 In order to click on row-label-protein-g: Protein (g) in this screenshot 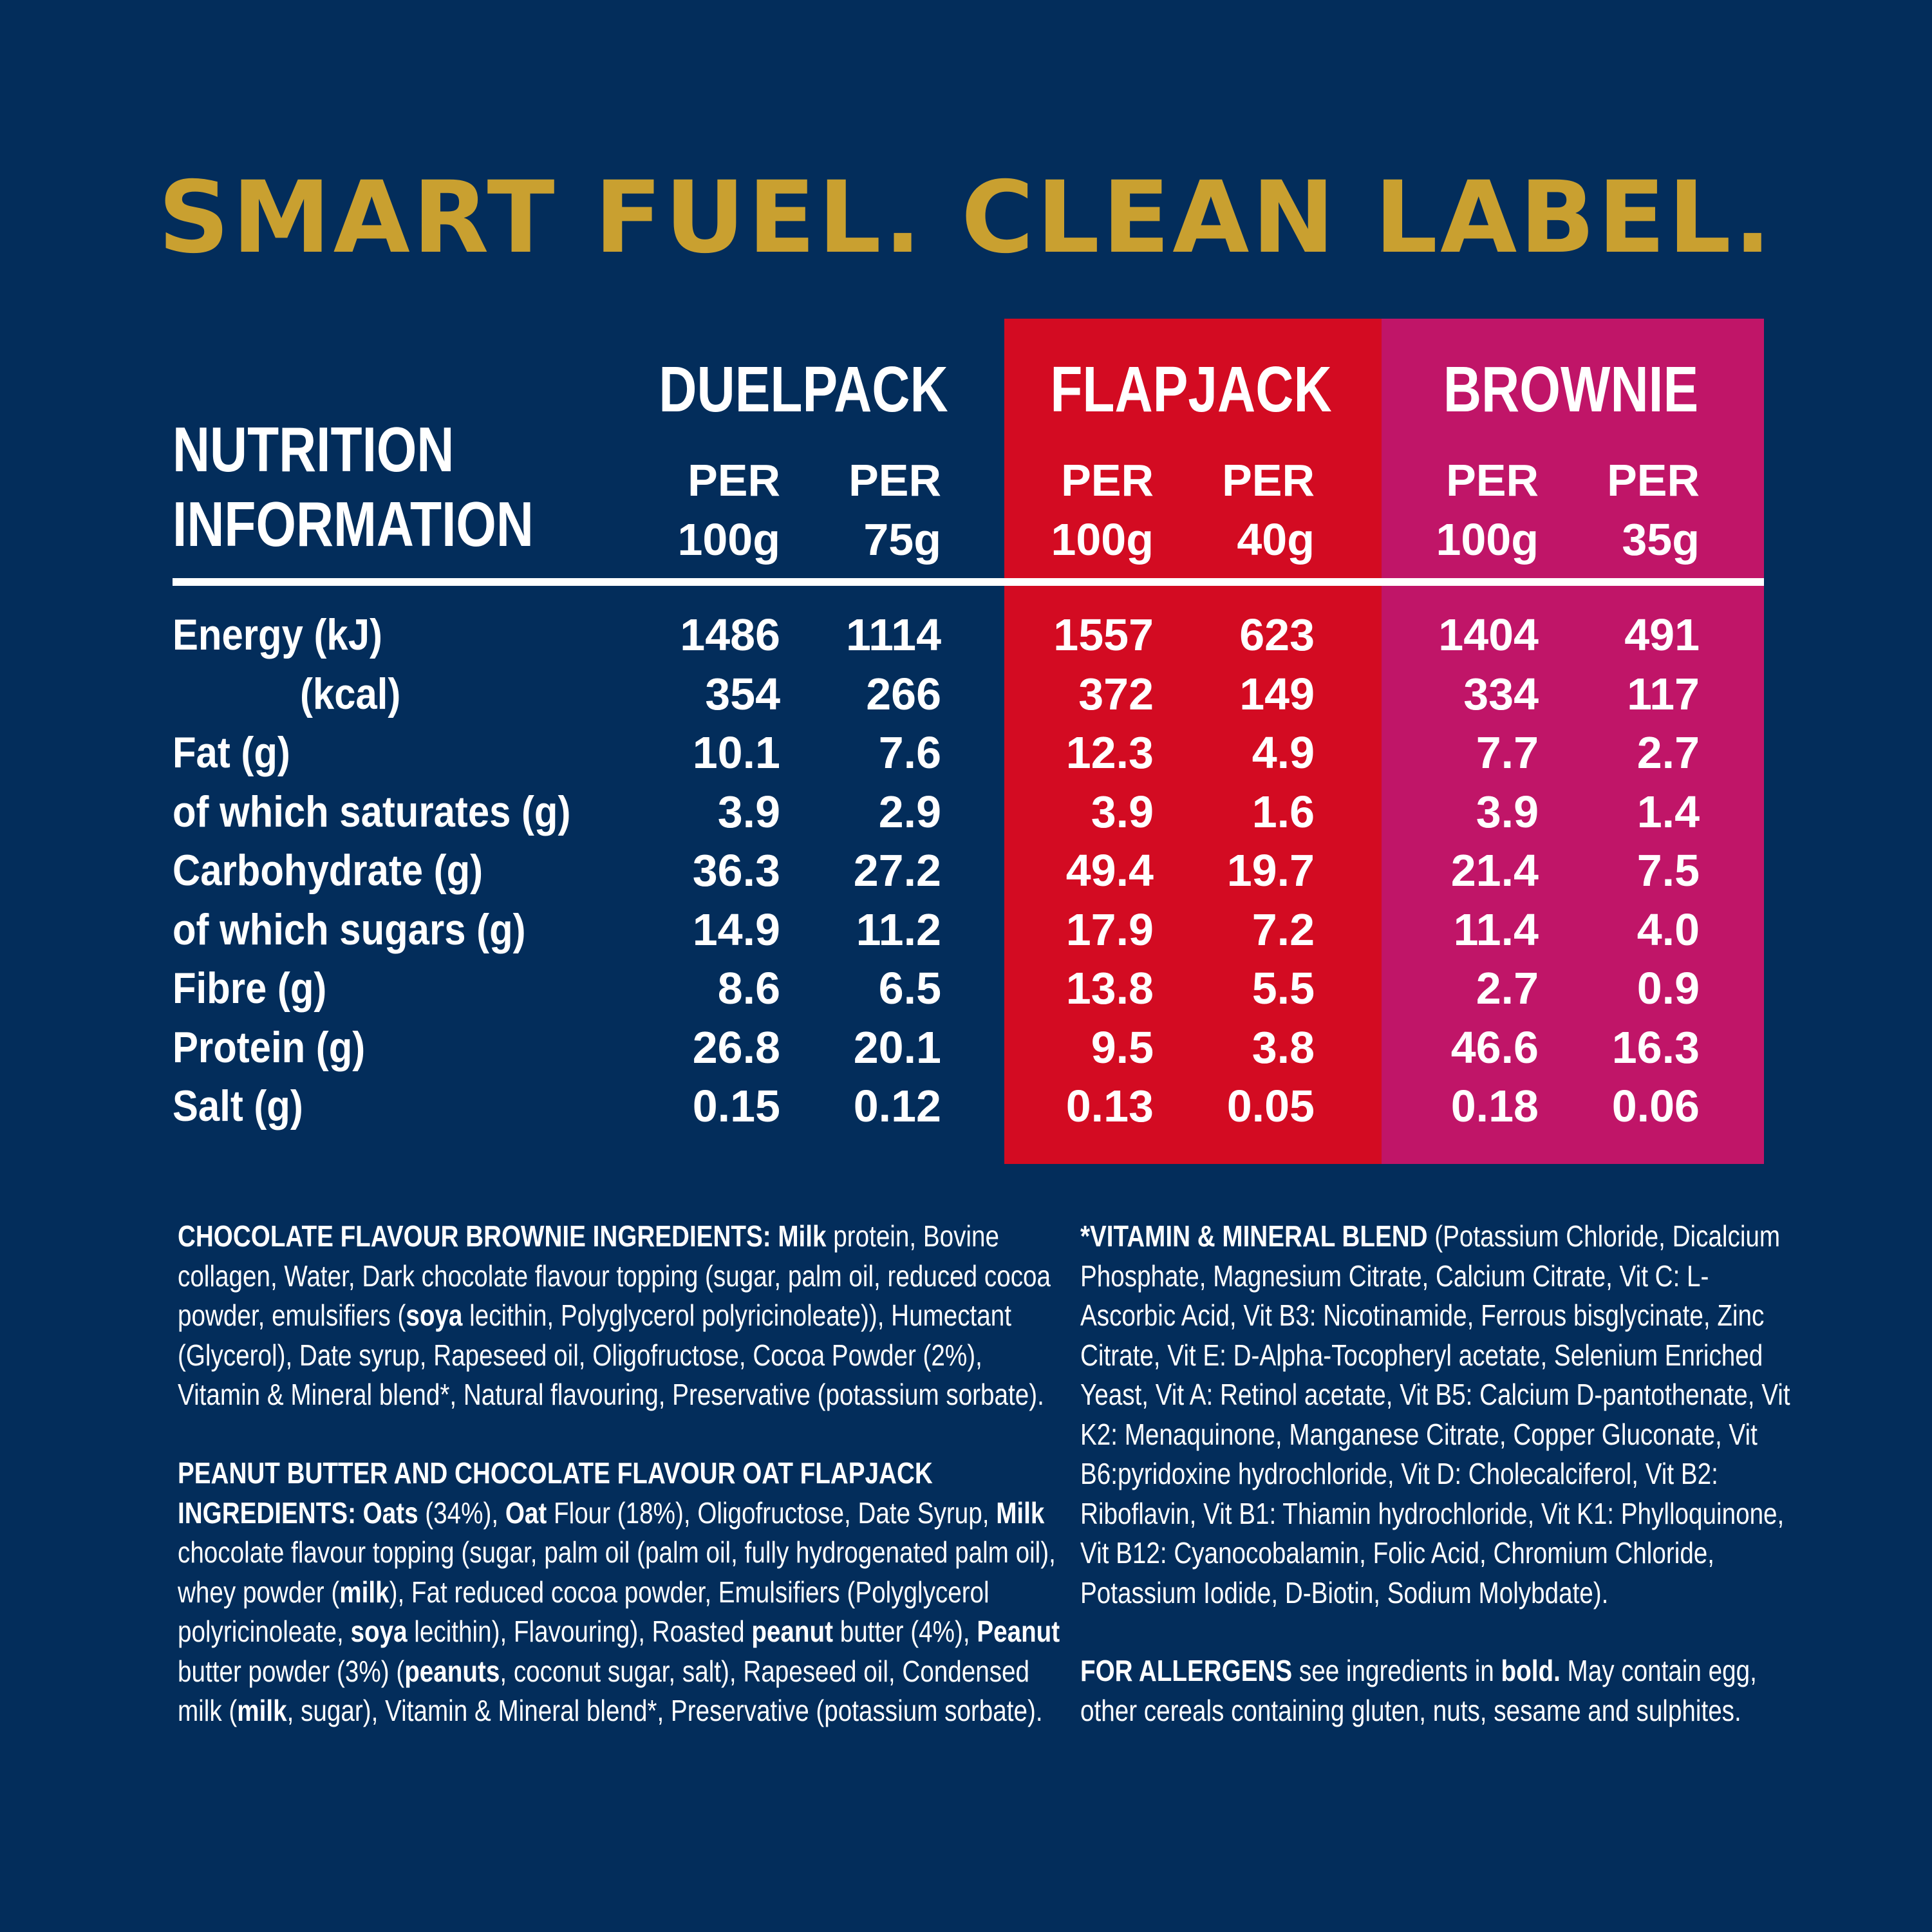, I will do `click(269, 1047)`.